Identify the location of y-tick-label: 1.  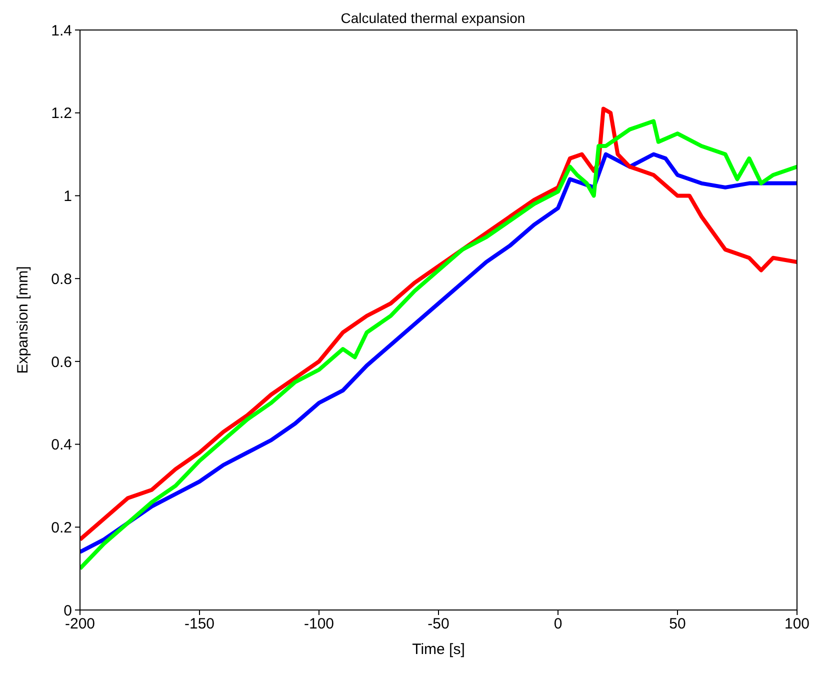
(68, 197).